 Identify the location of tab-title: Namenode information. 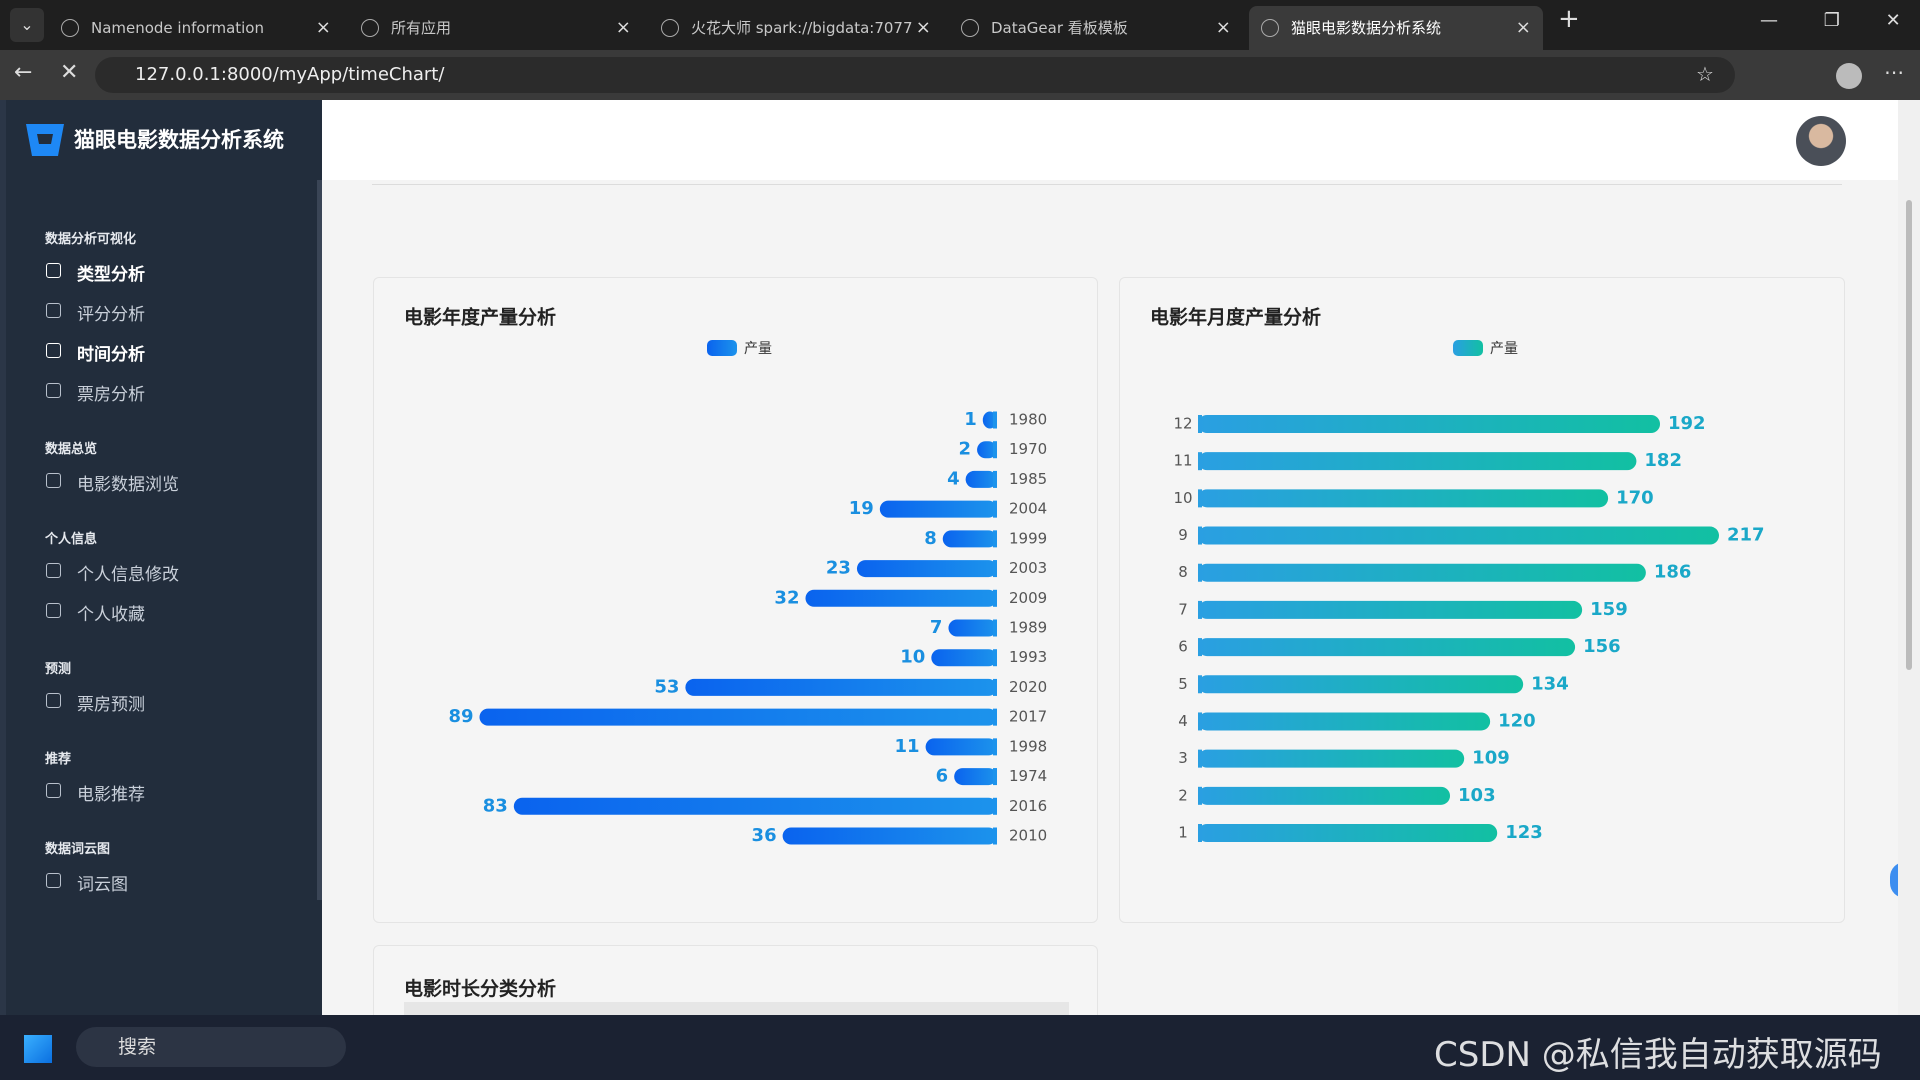
(177, 28).